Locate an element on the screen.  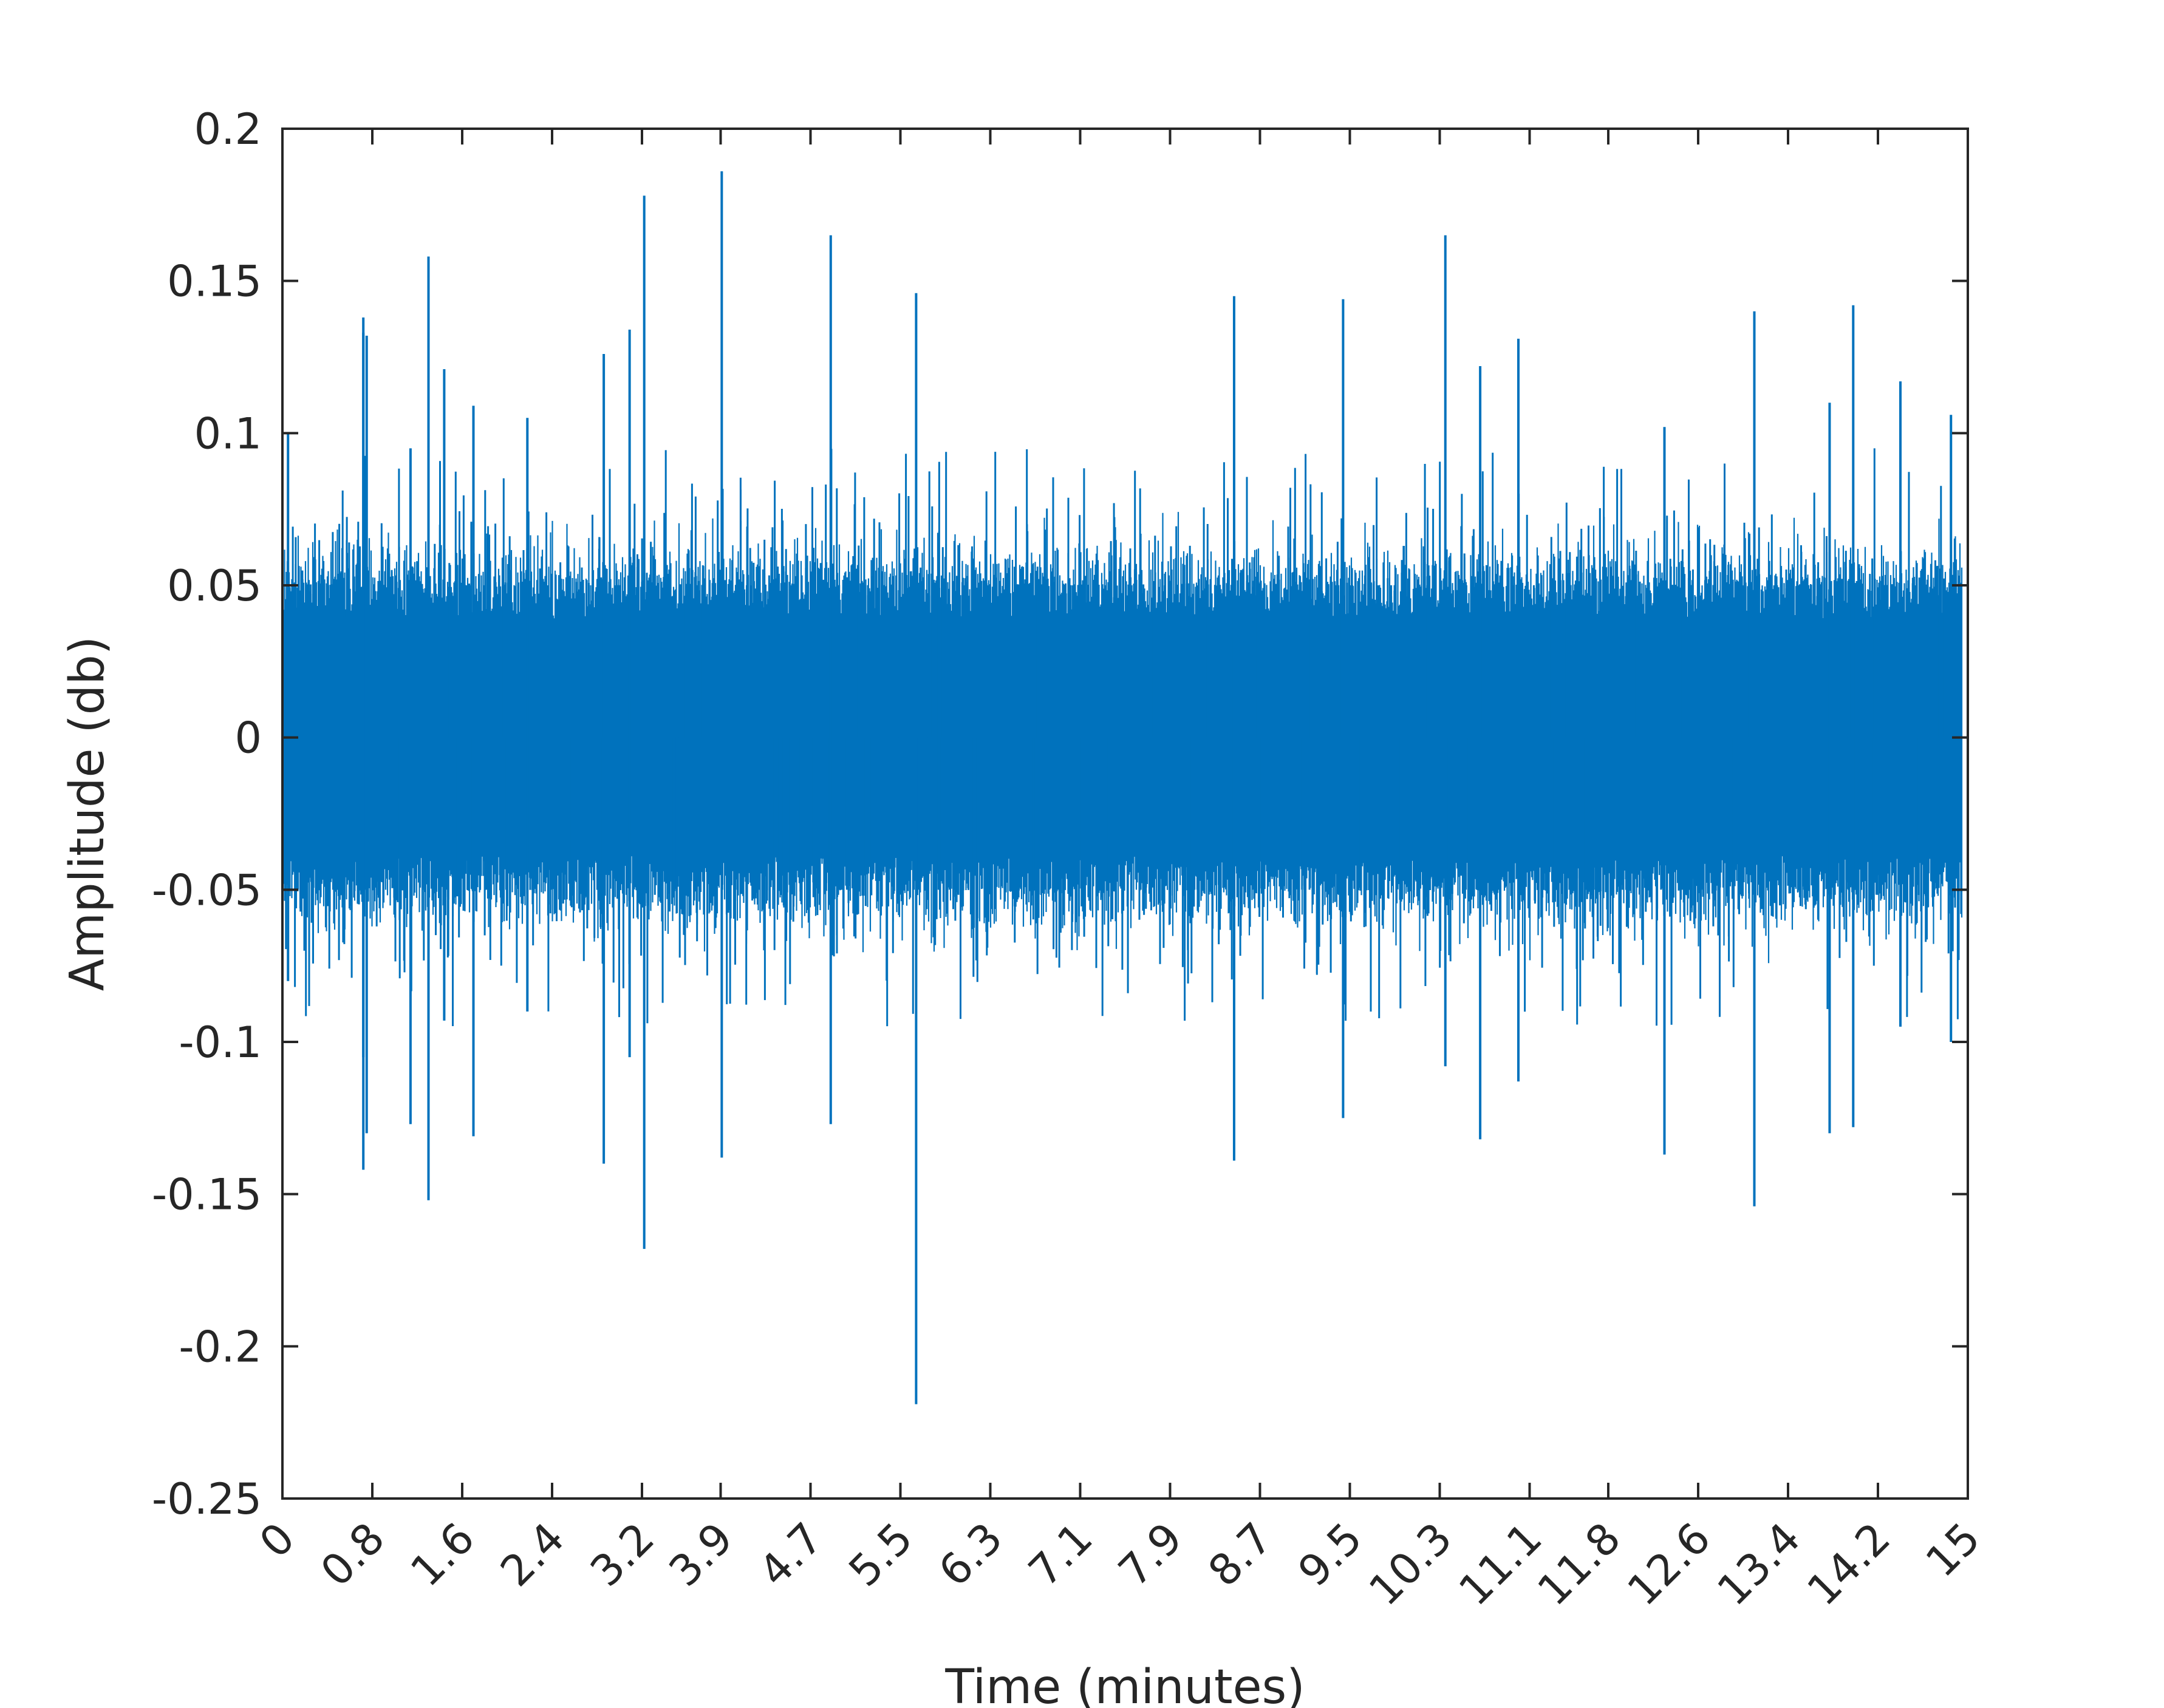
x-tick-label: 3.9 is located at coordinates (701, 1554).